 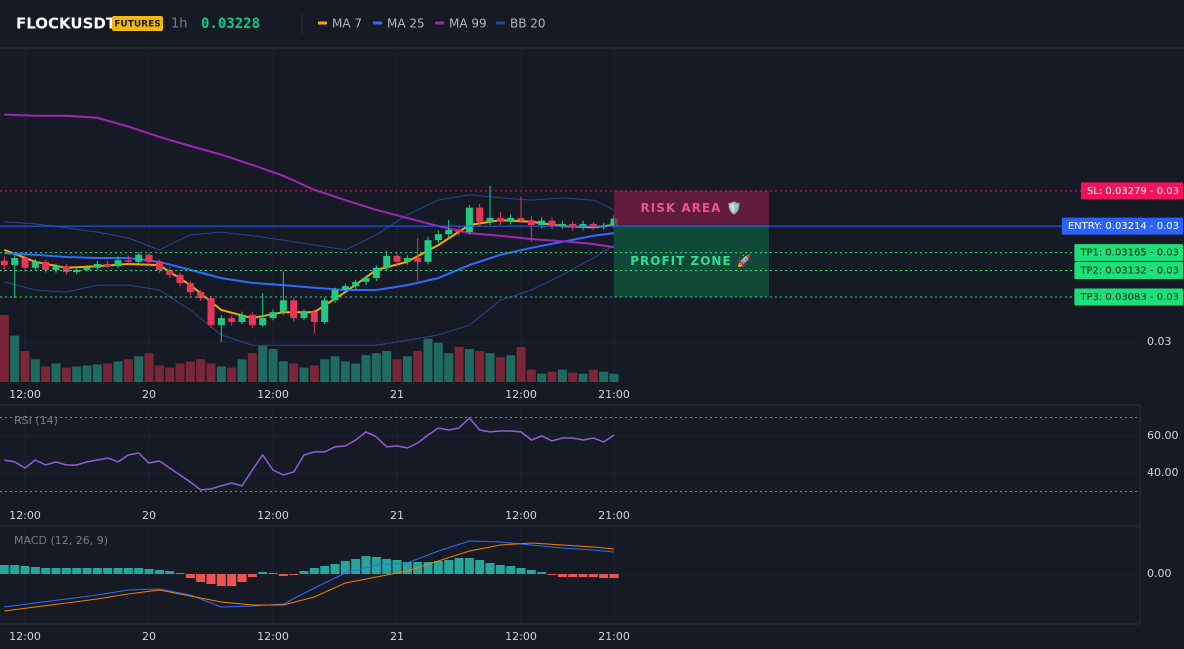 I want to click on x-tick-label: 21:00, so click(x=614, y=636).